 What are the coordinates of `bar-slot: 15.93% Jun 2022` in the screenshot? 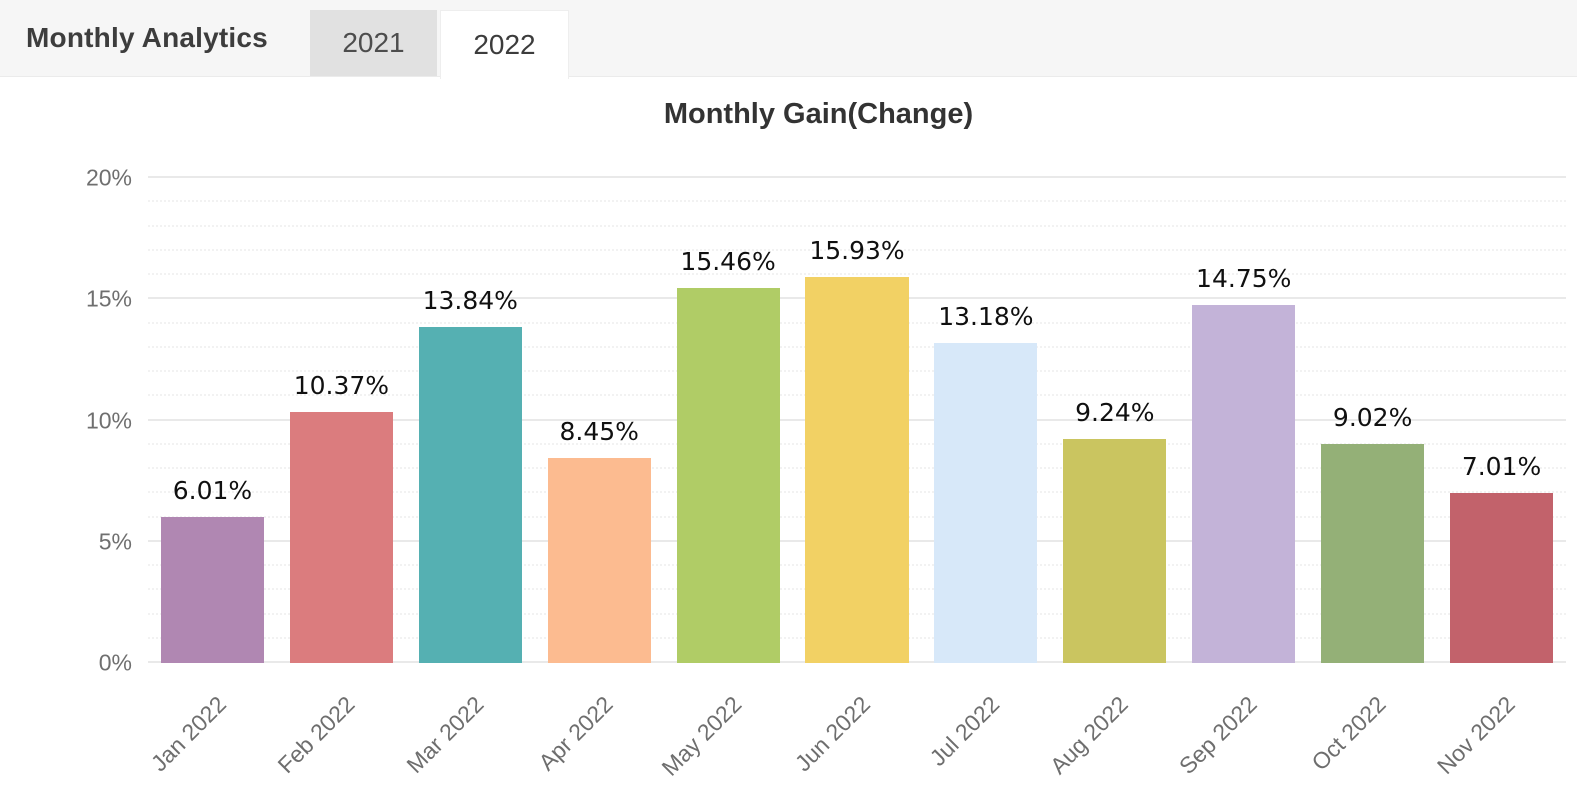 It's located at (856, 477).